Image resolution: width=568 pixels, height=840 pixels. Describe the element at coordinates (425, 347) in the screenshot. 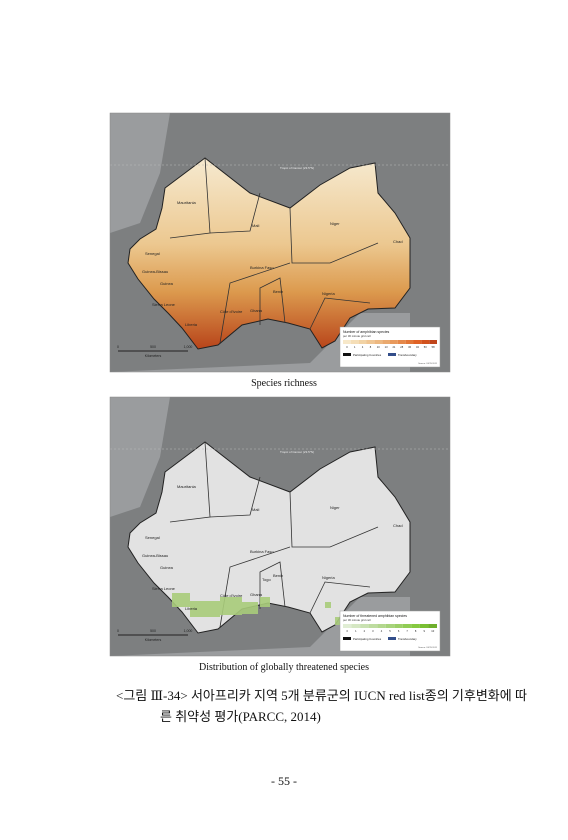

I see `legend-tick: 50` at that location.